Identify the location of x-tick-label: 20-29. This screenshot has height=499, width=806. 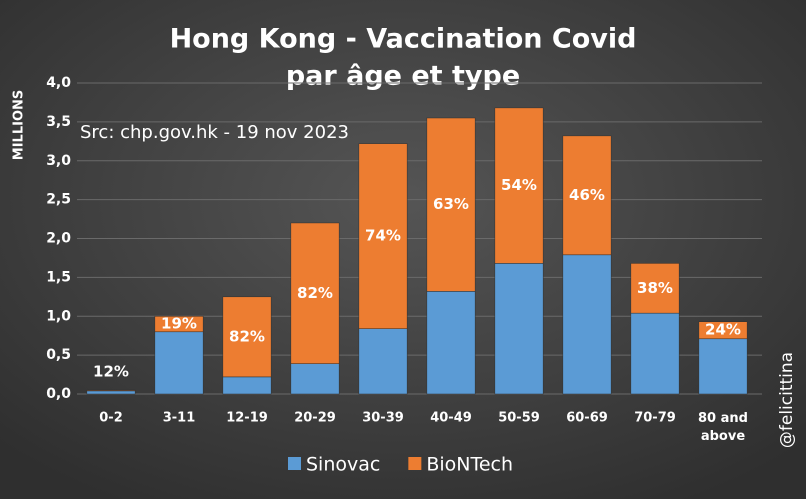
(315, 418).